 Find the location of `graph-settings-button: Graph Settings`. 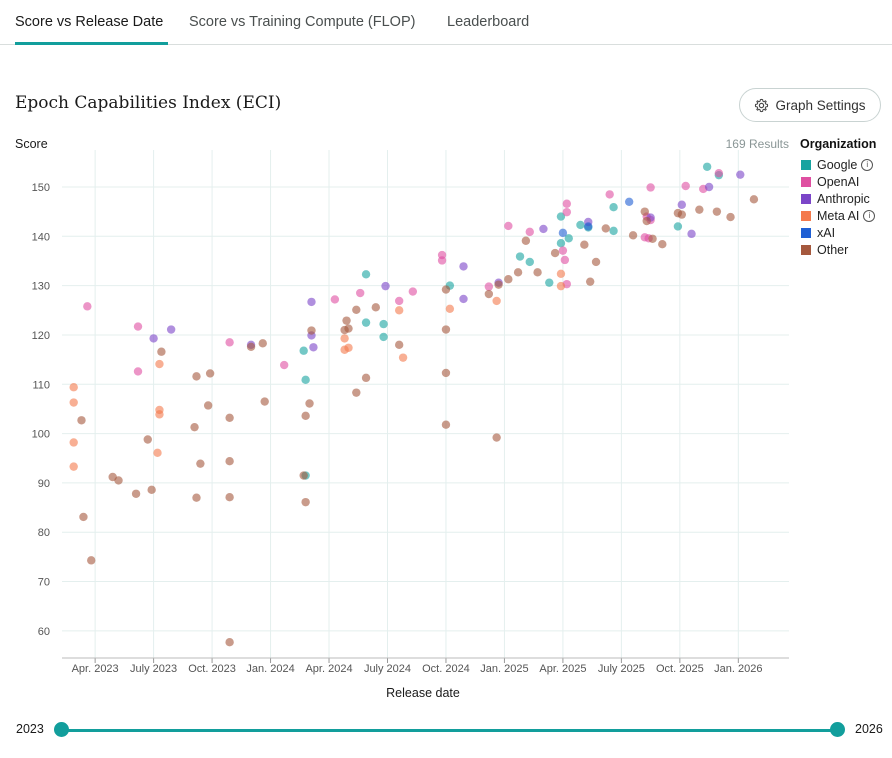

graph-settings-button: Graph Settings is located at coordinates (810, 105).